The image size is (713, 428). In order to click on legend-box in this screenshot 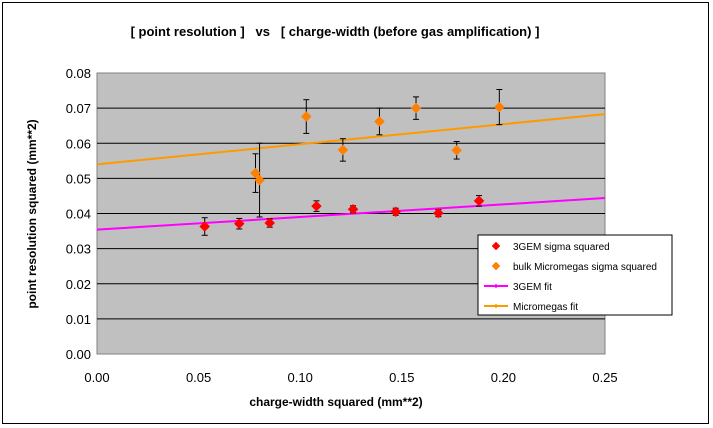, I will do `click(575, 275)`.